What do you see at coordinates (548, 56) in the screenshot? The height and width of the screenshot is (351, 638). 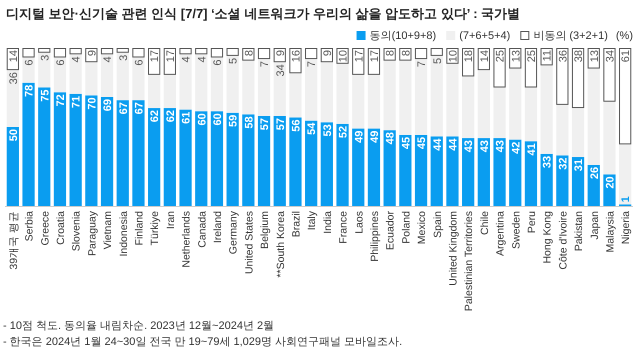 I see `data-label: 11` at bounding box center [548, 56].